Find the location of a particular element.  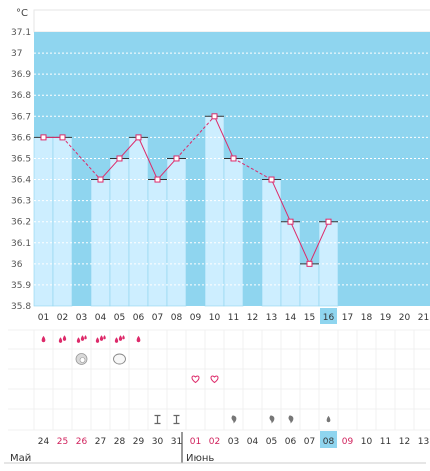

y-tick-label: 36.6 is located at coordinates (21, 138).